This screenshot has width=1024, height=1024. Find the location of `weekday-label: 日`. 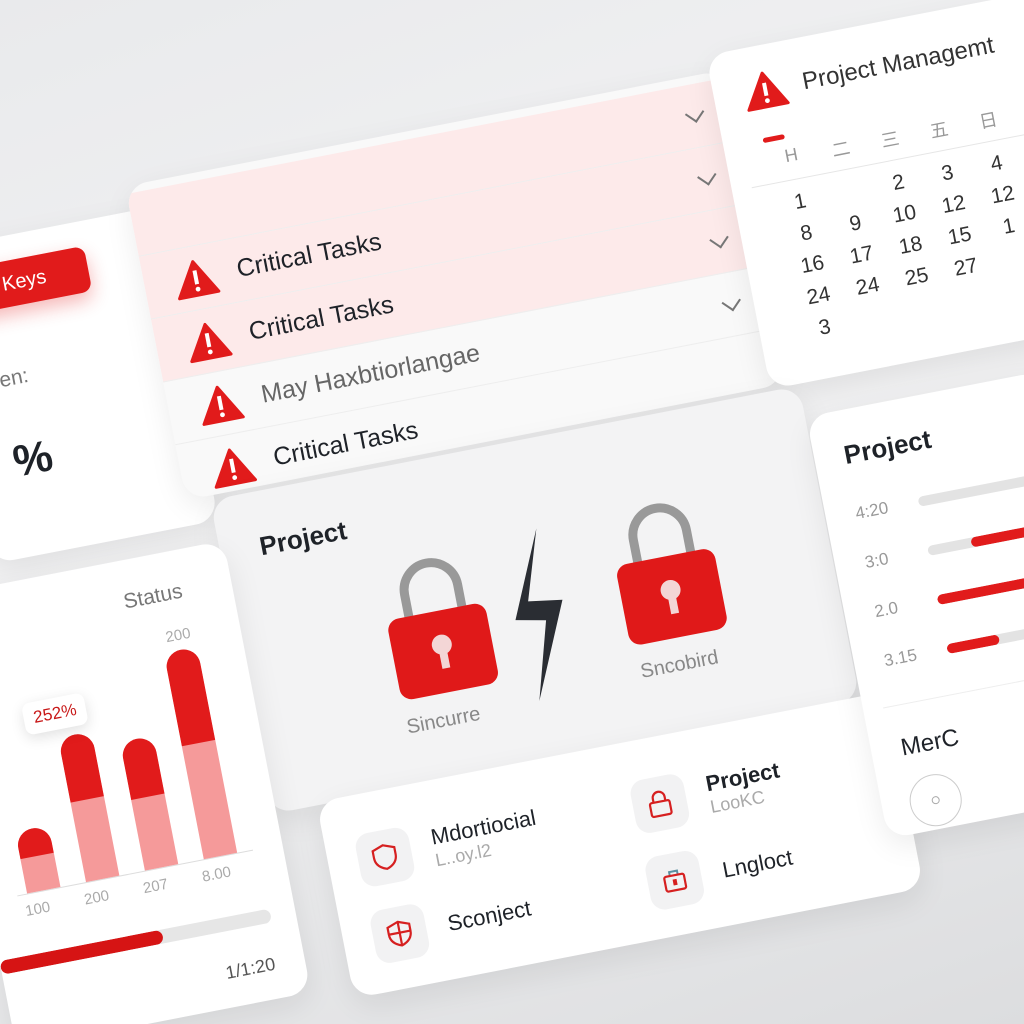

weekday-label: 日 is located at coordinates (988, 121).